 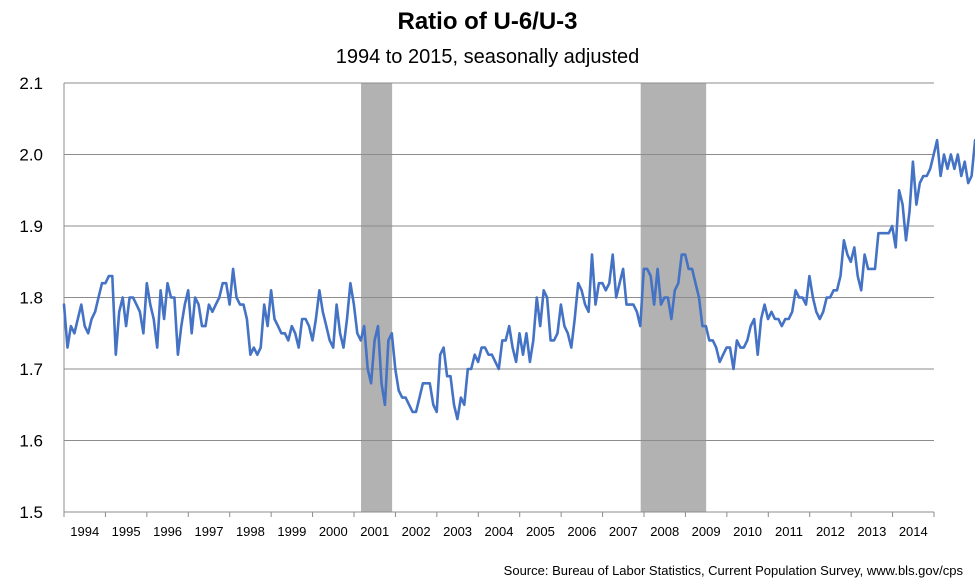 I want to click on x-tick-label: 2007, so click(x=623, y=531).